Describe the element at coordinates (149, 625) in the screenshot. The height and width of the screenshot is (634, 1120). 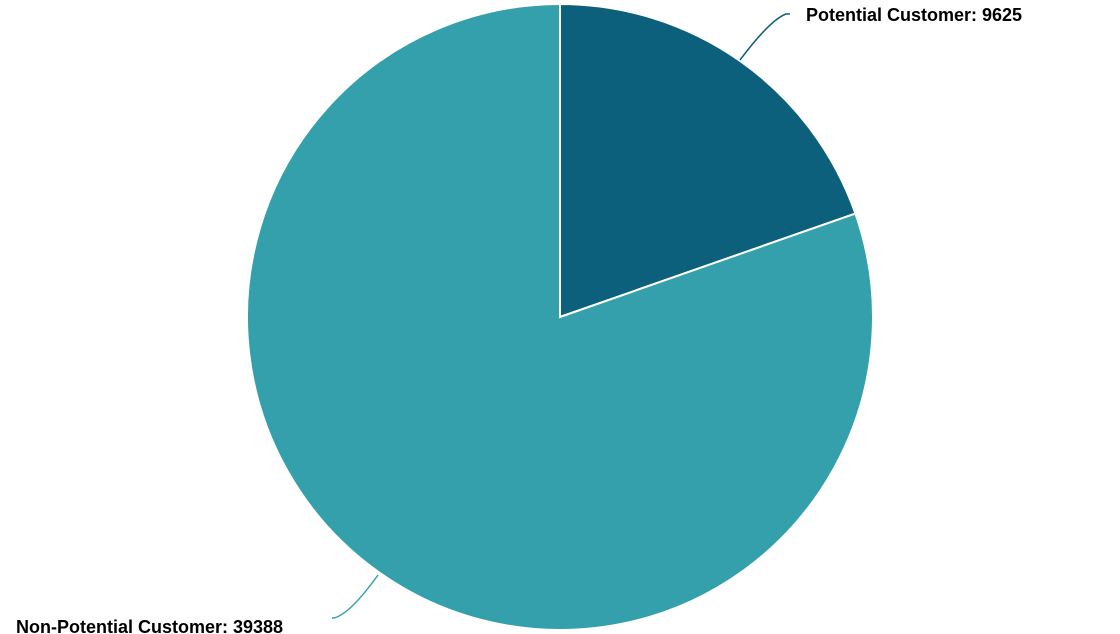
I see `slice-label-non-potential-customer: Non-Potential Customer: 39388` at that location.